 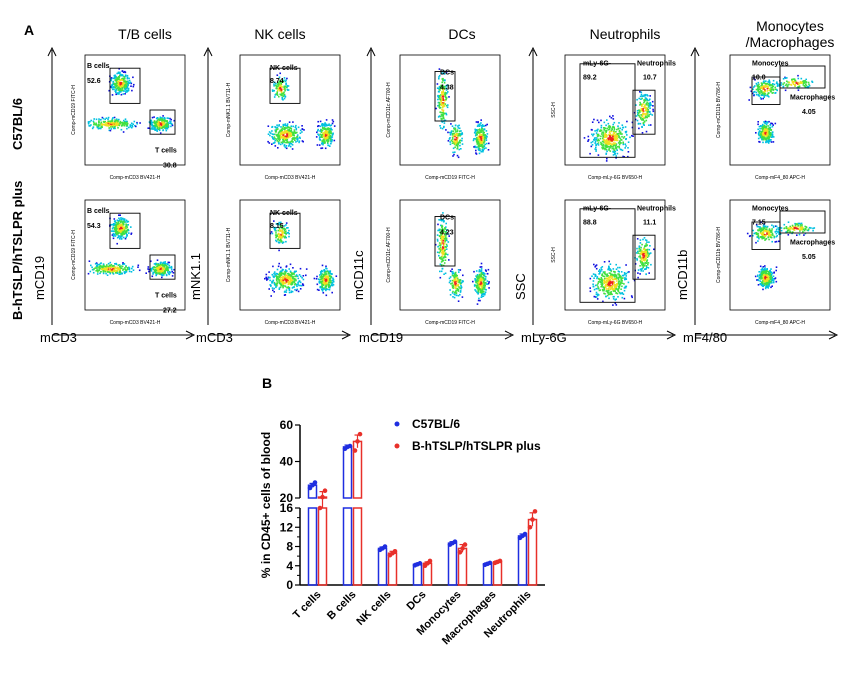 I want to click on outer-y-label: mNK1.1, so click(x=195, y=276).